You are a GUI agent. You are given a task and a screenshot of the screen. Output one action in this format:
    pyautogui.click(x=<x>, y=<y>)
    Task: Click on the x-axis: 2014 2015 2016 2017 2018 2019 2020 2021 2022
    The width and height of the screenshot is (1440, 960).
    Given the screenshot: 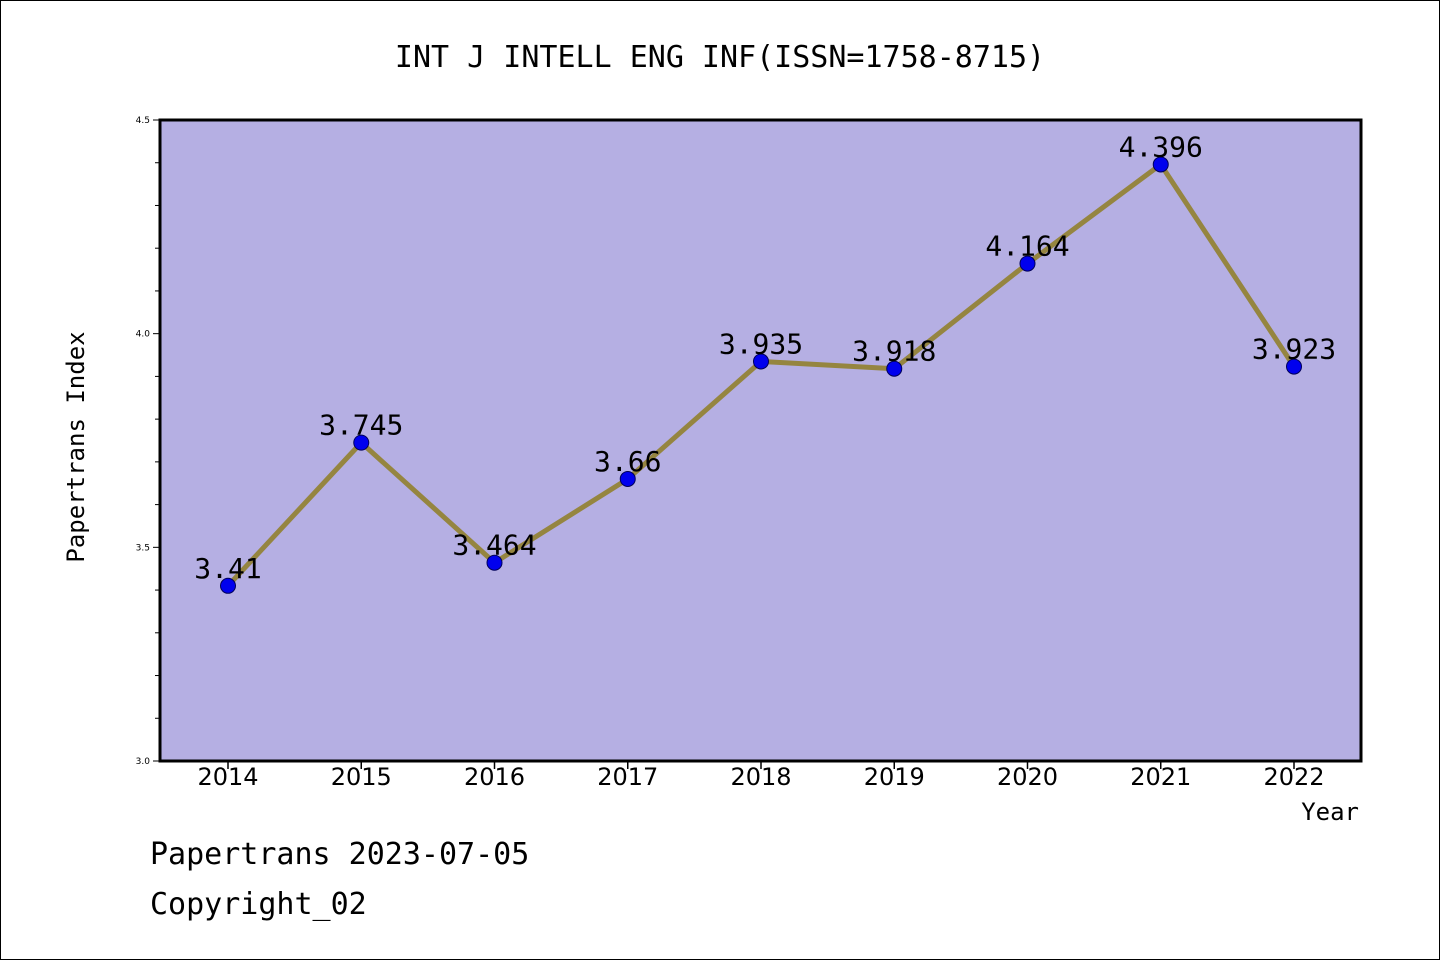 What is the action you would take?
    pyautogui.click(x=761, y=776)
    